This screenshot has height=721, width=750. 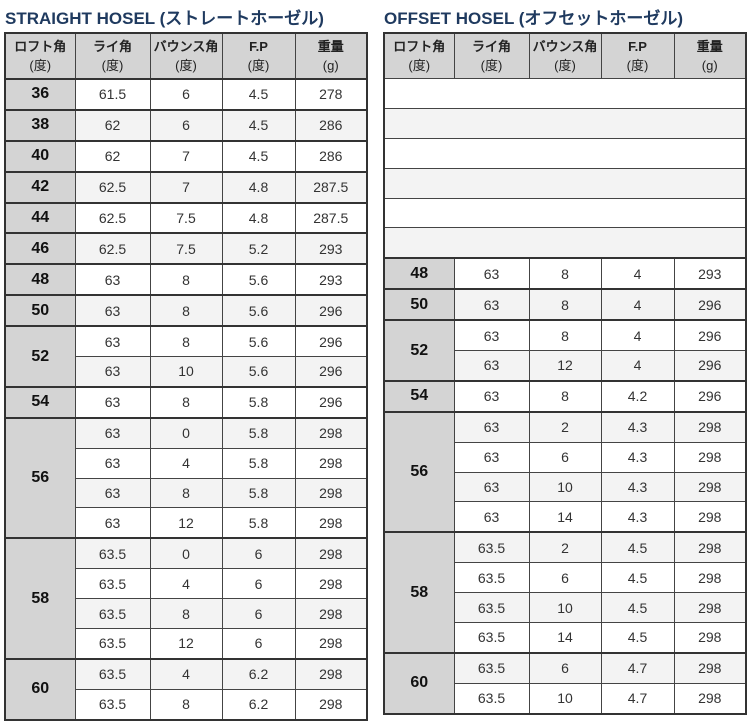 I want to click on bounce-cell: 14, so click(x=565, y=517).